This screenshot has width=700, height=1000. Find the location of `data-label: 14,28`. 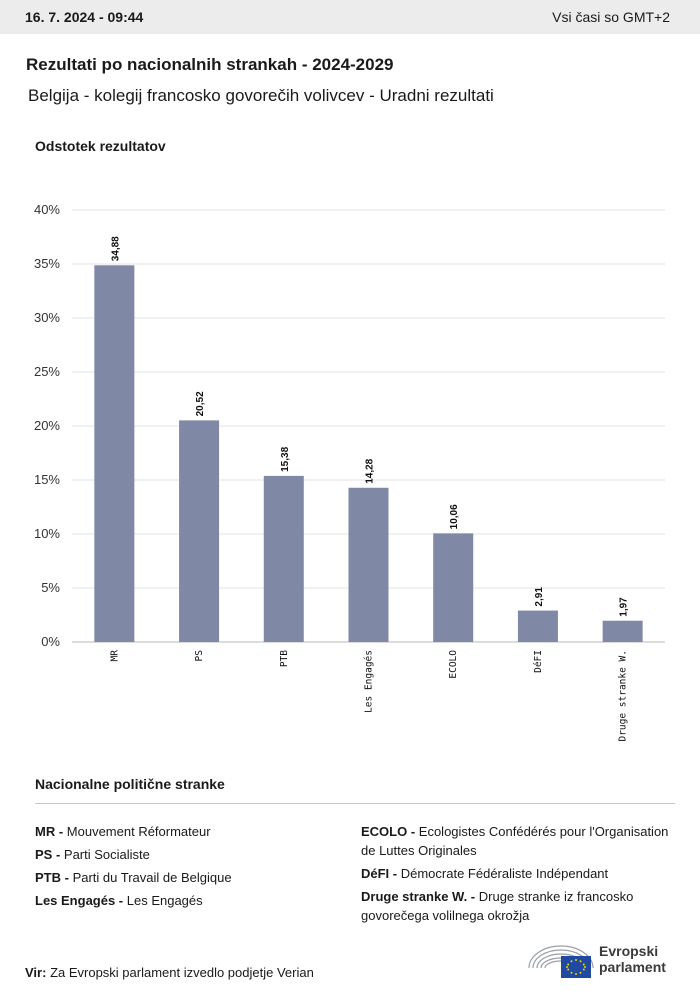

data-label: 14,28 is located at coordinates (370, 470).